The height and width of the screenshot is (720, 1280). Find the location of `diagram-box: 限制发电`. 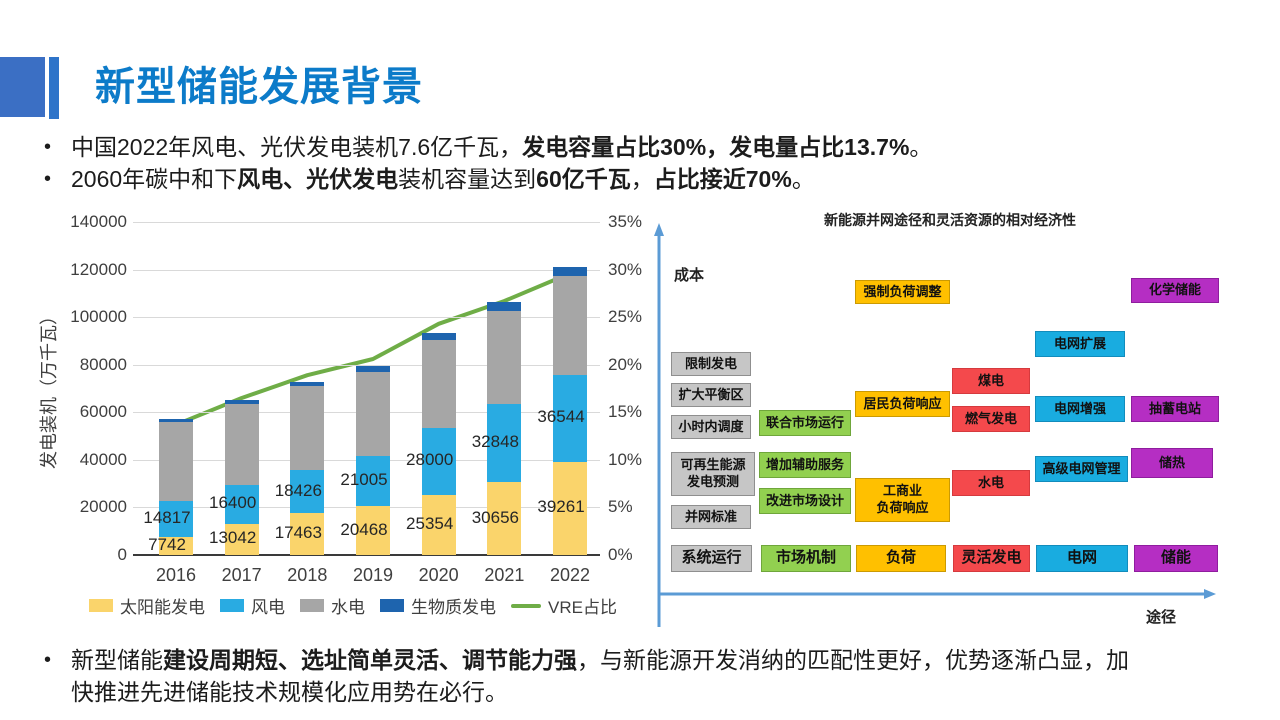

diagram-box: 限制发电 is located at coordinates (711, 364).